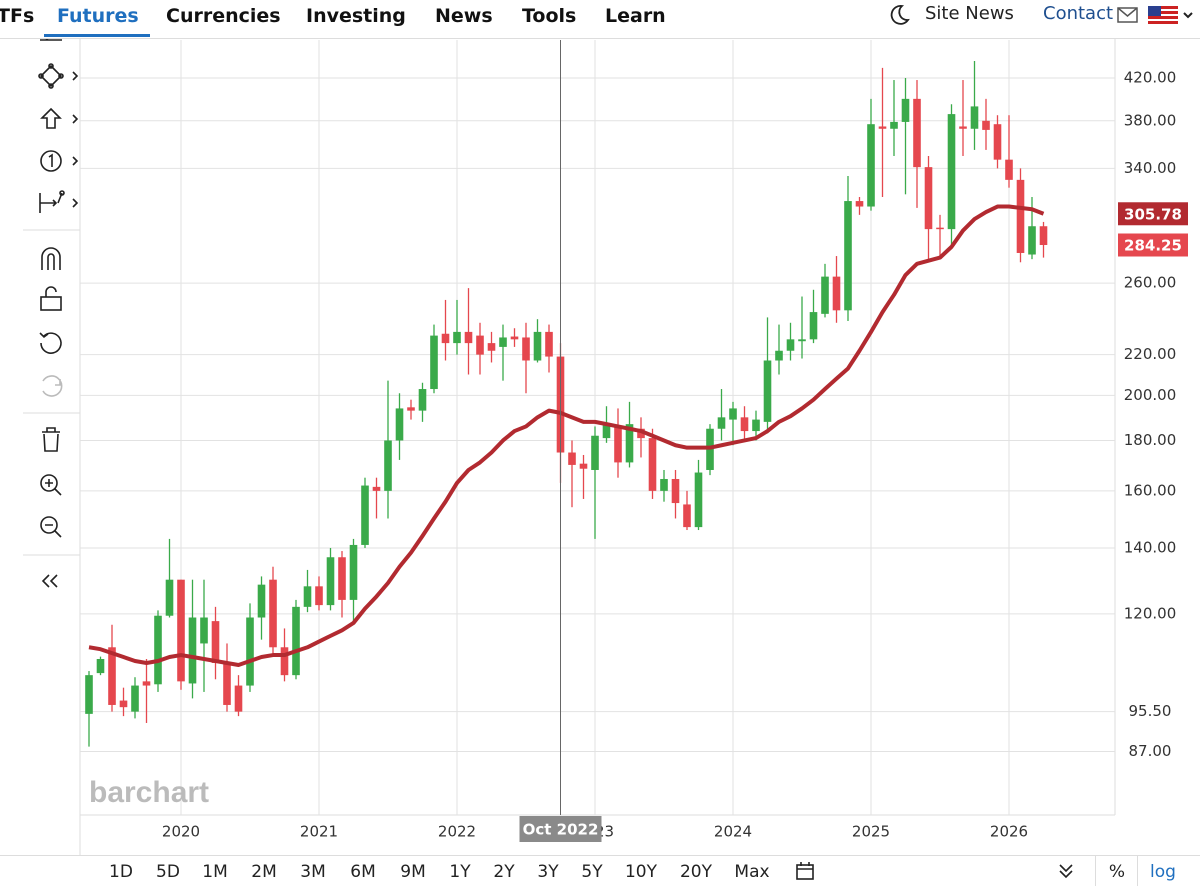 This screenshot has height=886, width=1200. Describe the element at coordinates (464, 16) in the screenshot. I see `nav-item: News` at that location.